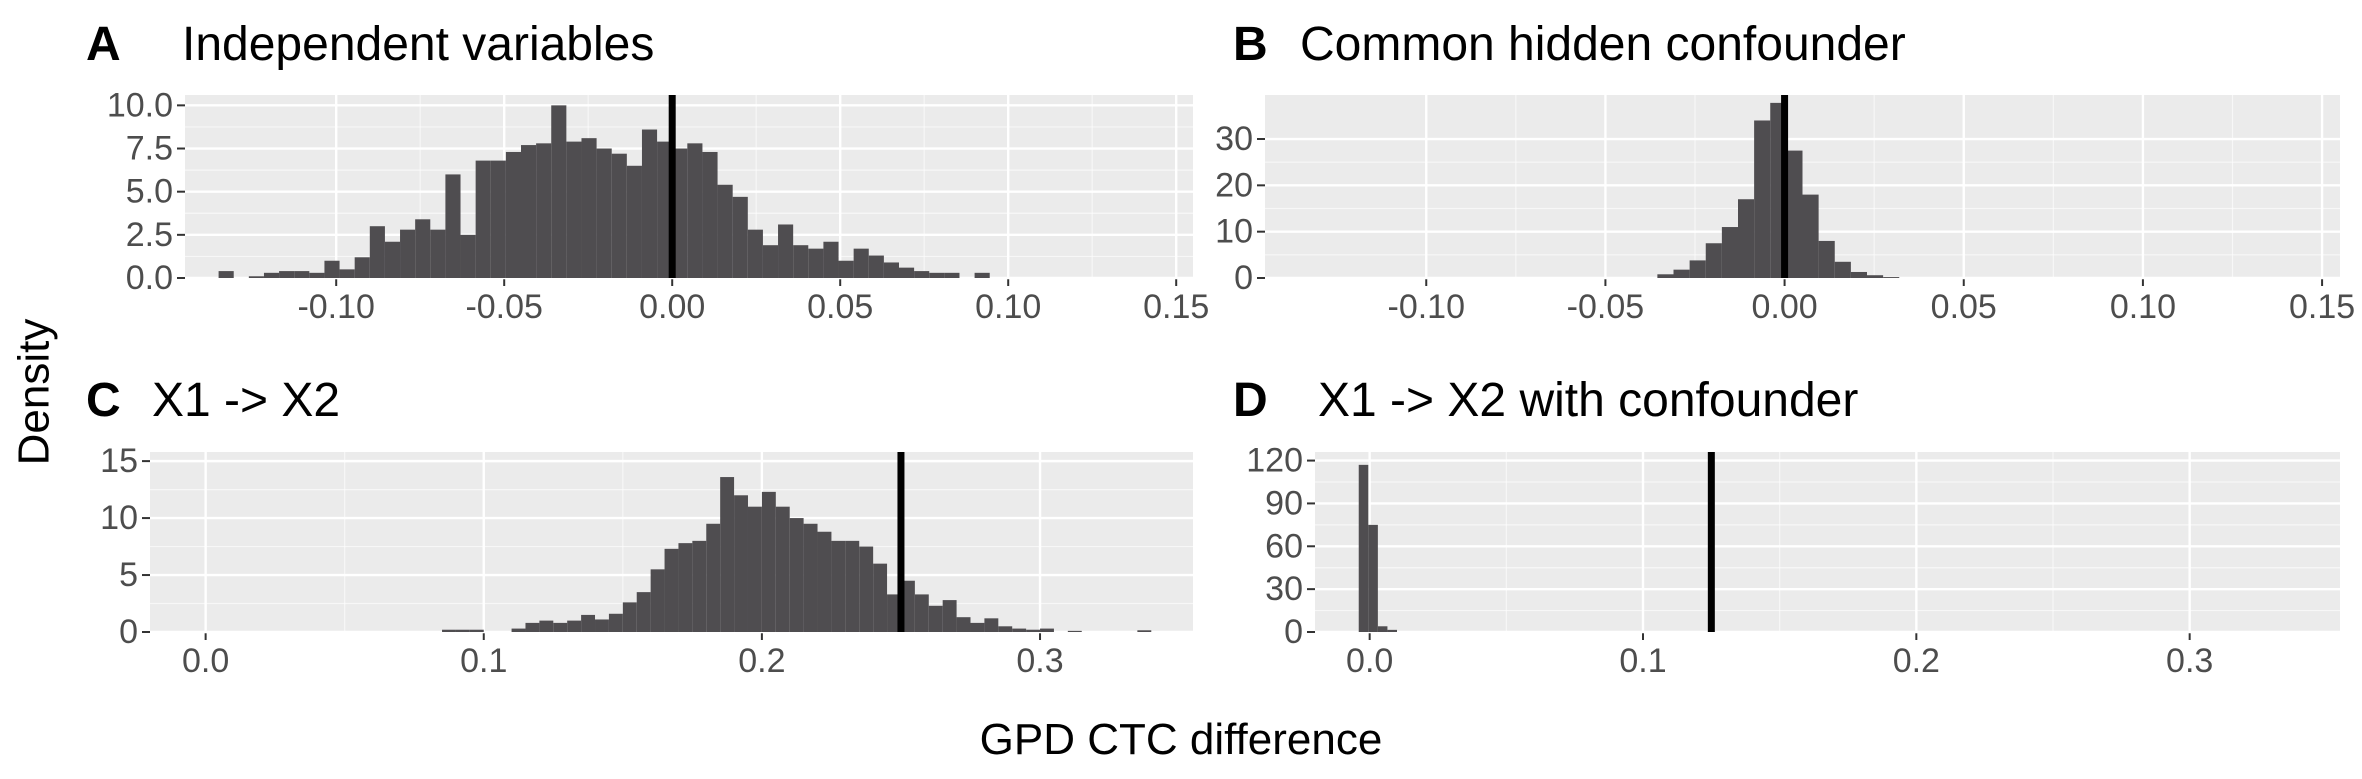 The height and width of the screenshot is (779, 2362). What do you see at coordinates (1234, 232) in the screenshot?
I see `panel-b-ytick-label: 10` at bounding box center [1234, 232].